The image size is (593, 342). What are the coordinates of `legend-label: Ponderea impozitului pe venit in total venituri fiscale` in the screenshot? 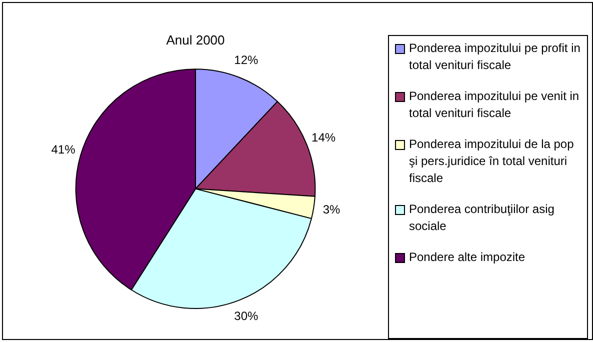 It's located at (494, 105).